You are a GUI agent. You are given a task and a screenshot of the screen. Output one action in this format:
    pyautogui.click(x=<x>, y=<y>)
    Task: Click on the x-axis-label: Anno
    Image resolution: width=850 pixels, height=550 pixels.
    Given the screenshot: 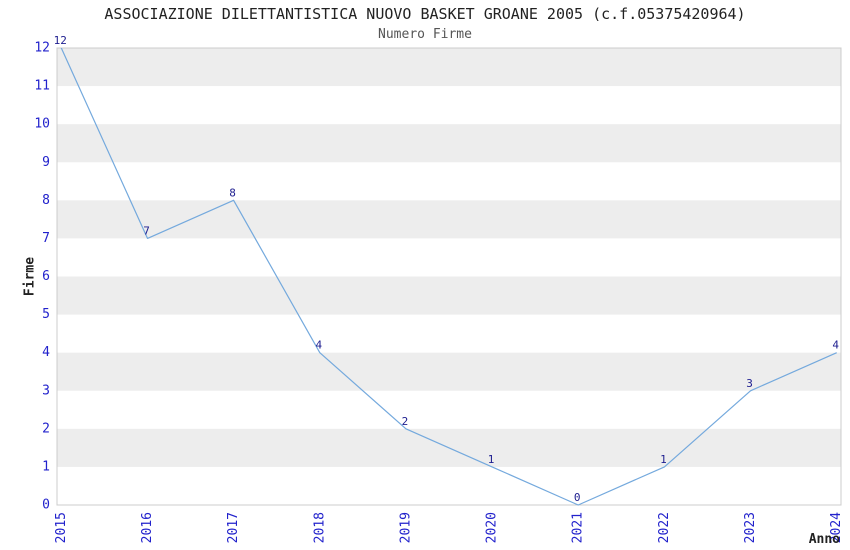 What is the action you would take?
    pyautogui.click(x=824, y=539)
    